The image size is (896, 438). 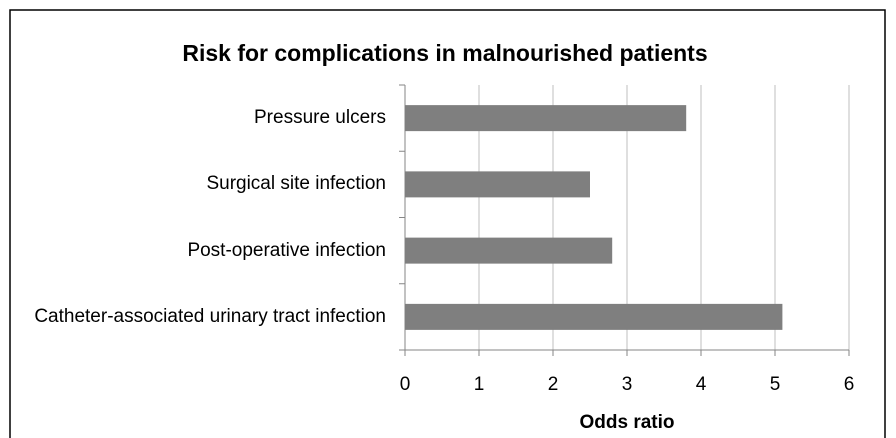 What do you see at coordinates (775, 384) in the screenshot?
I see `x-tick-label: 5` at bounding box center [775, 384].